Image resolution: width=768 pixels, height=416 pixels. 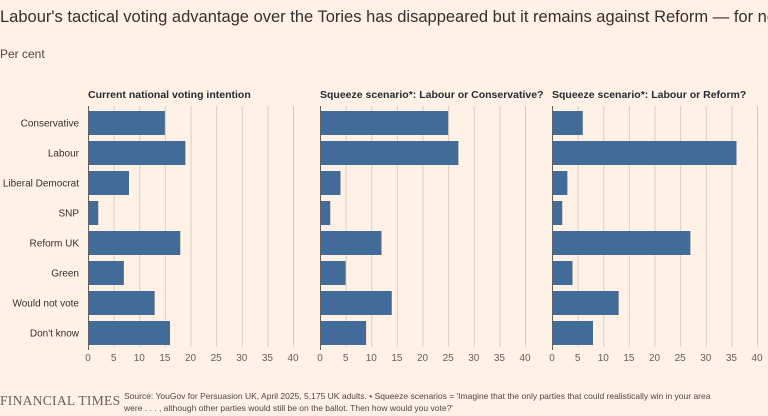 I want to click on ft-brand-logo: FINANCIAL TIMES, so click(x=60, y=400).